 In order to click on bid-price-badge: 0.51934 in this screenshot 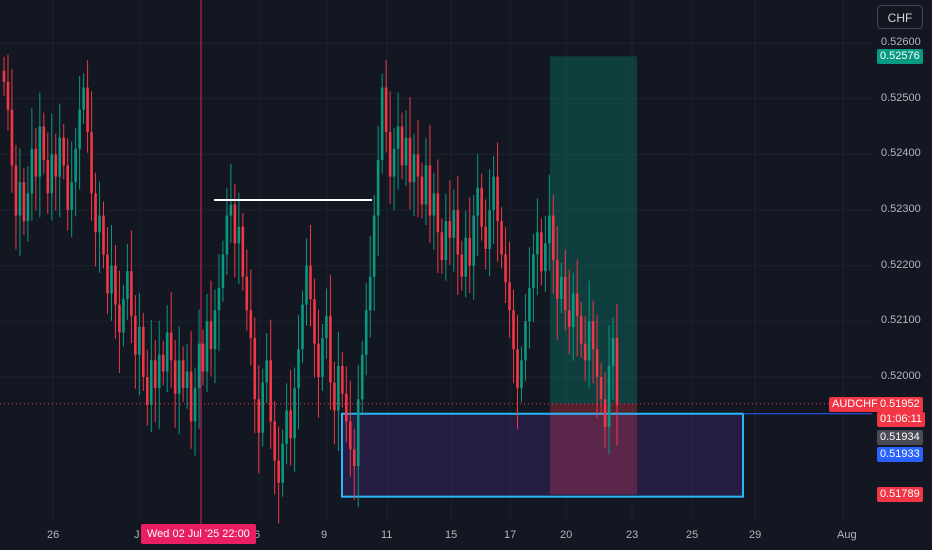, I will do `click(900, 437)`.